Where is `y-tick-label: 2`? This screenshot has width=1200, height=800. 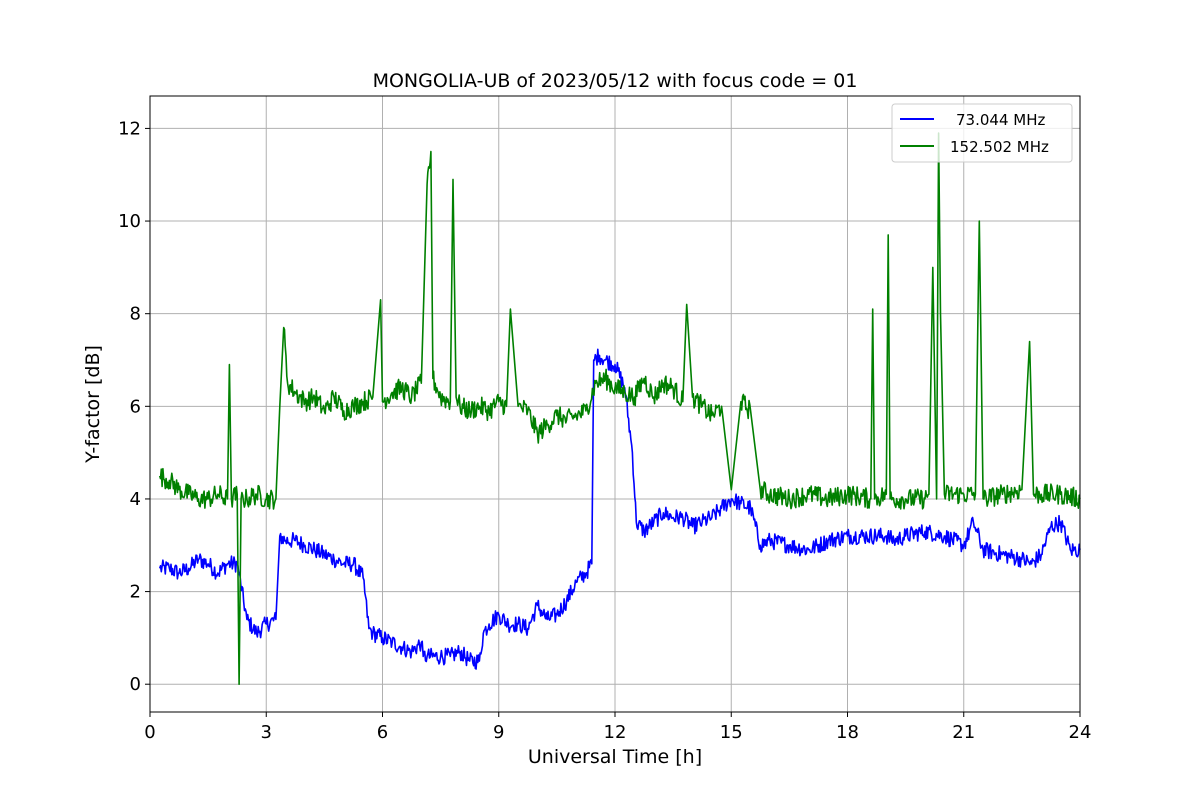 y-tick-label: 2 is located at coordinates (135, 592).